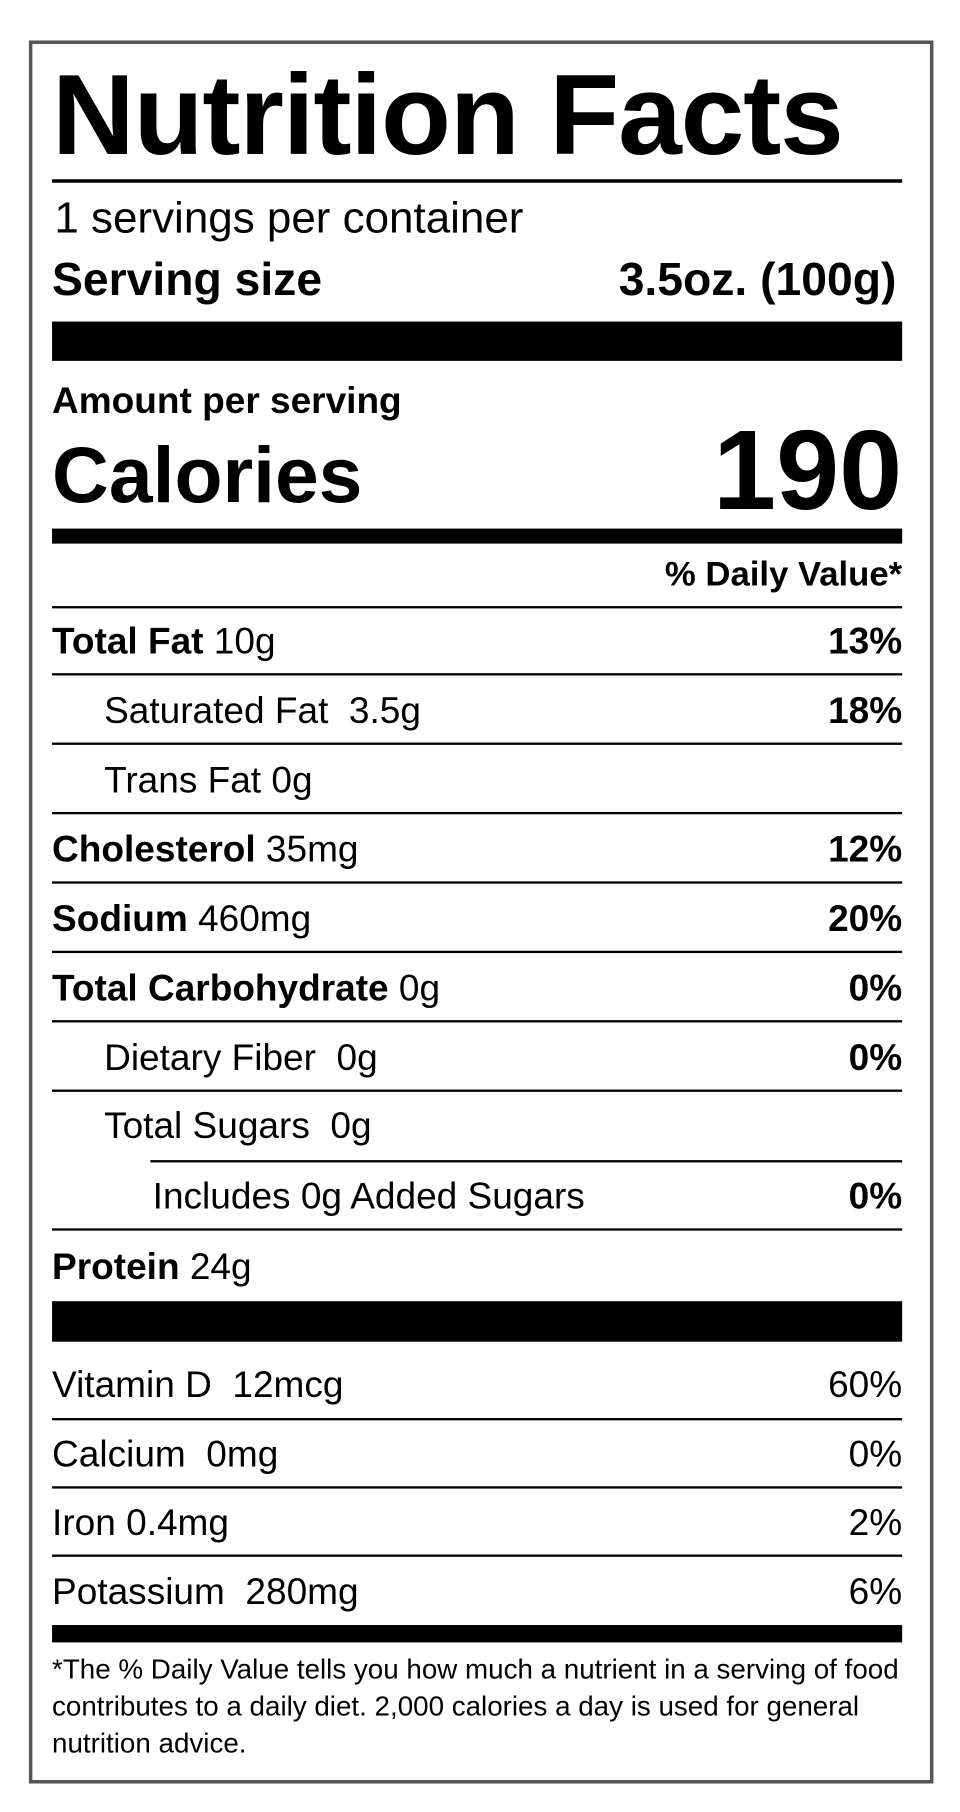 The height and width of the screenshot is (1812, 960). I want to click on daily-value-header: % Daily Value*, so click(783, 574).